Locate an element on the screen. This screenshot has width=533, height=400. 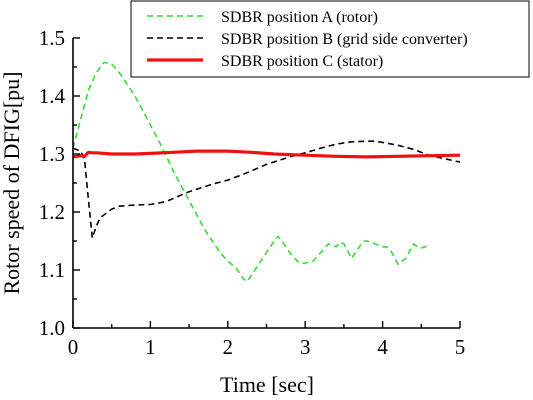
x-tick-label: 0 is located at coordinates (73, 347).